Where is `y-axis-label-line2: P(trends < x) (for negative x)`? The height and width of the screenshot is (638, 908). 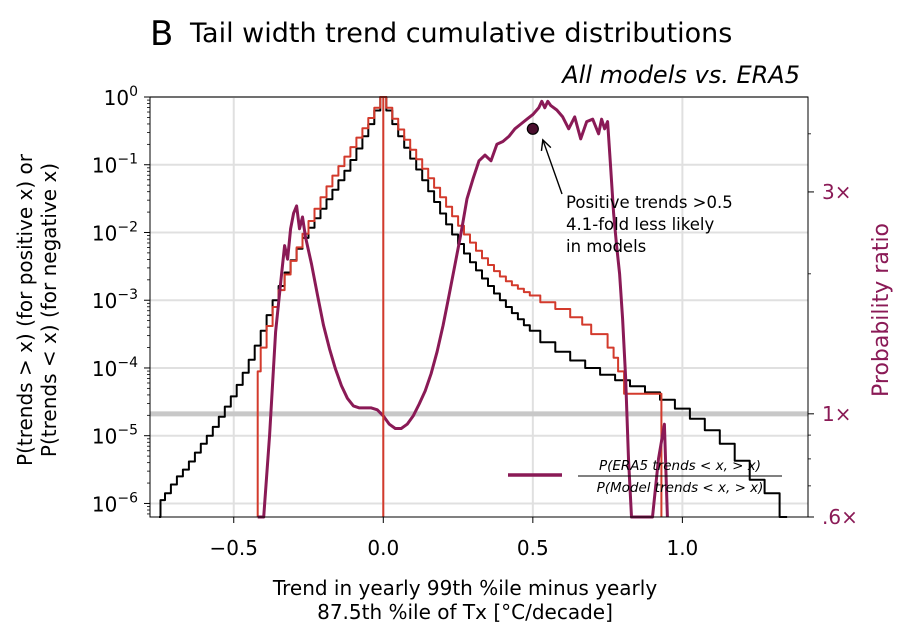
y-axis-label-line2: P(trends < x) (for negative x) is located at coordinates (49, 310).